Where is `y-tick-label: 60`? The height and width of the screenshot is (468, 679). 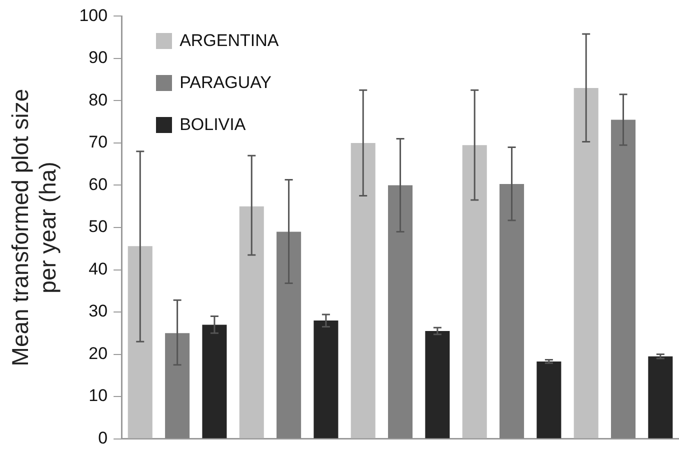 y-tick-label: 60 is located at coordinates (98, 184).